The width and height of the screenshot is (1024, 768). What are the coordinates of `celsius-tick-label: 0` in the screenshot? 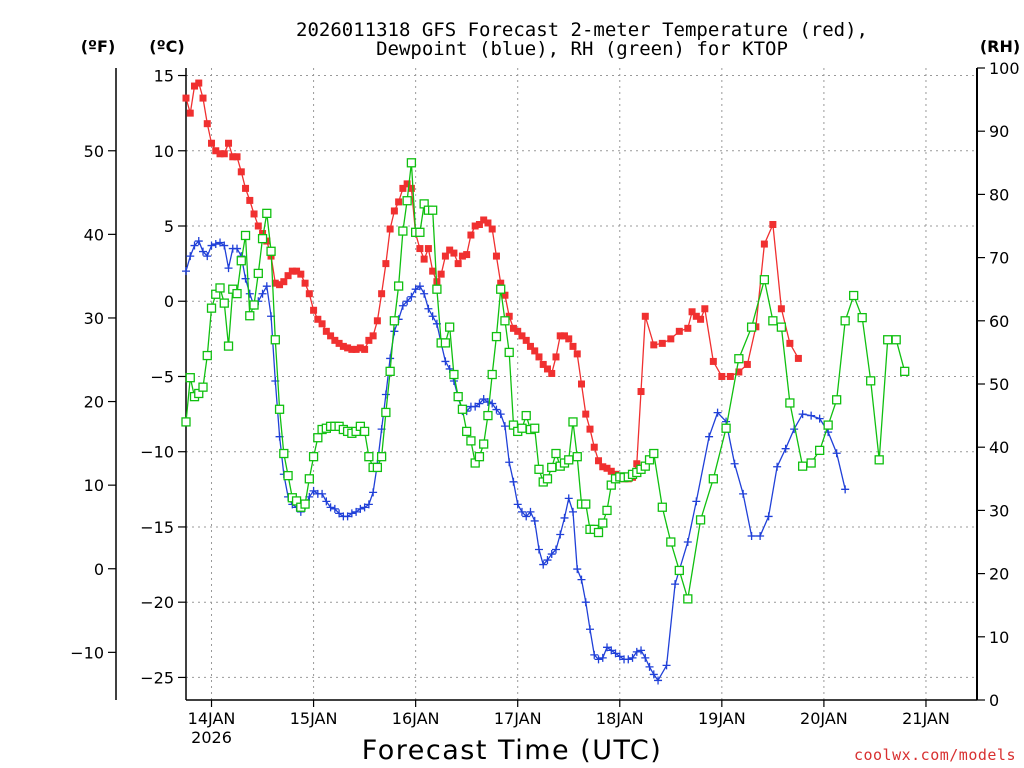 It's located at (169, 301).